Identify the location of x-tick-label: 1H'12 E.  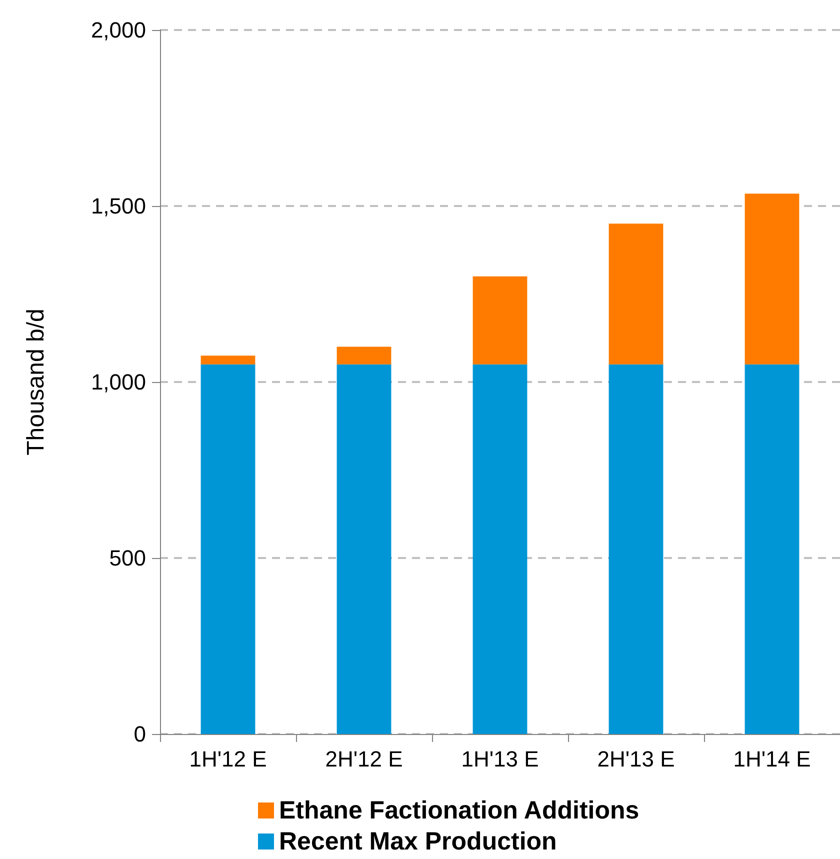
(228, 759).